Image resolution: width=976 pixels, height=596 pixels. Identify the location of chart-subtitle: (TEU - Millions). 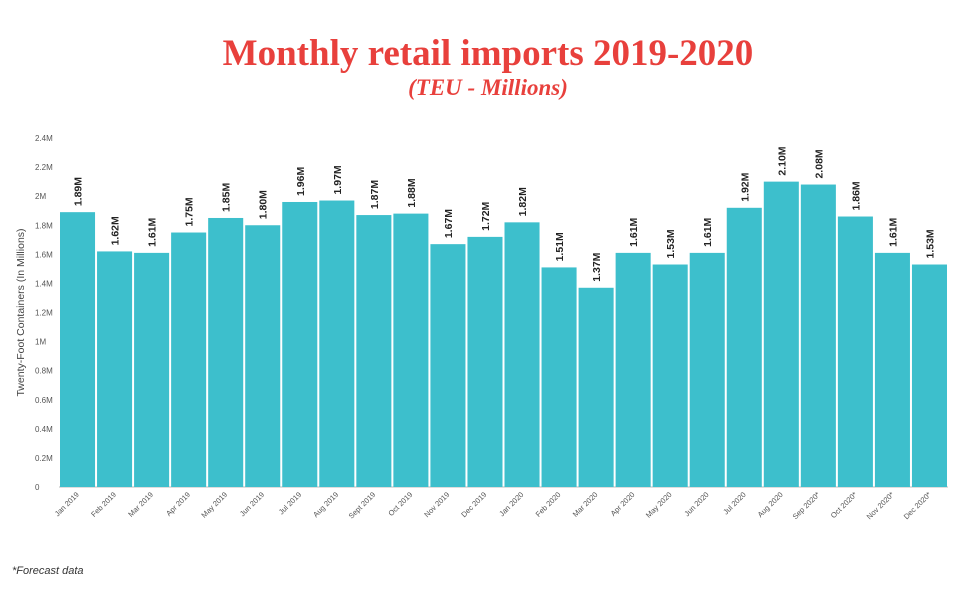
(488, 87).